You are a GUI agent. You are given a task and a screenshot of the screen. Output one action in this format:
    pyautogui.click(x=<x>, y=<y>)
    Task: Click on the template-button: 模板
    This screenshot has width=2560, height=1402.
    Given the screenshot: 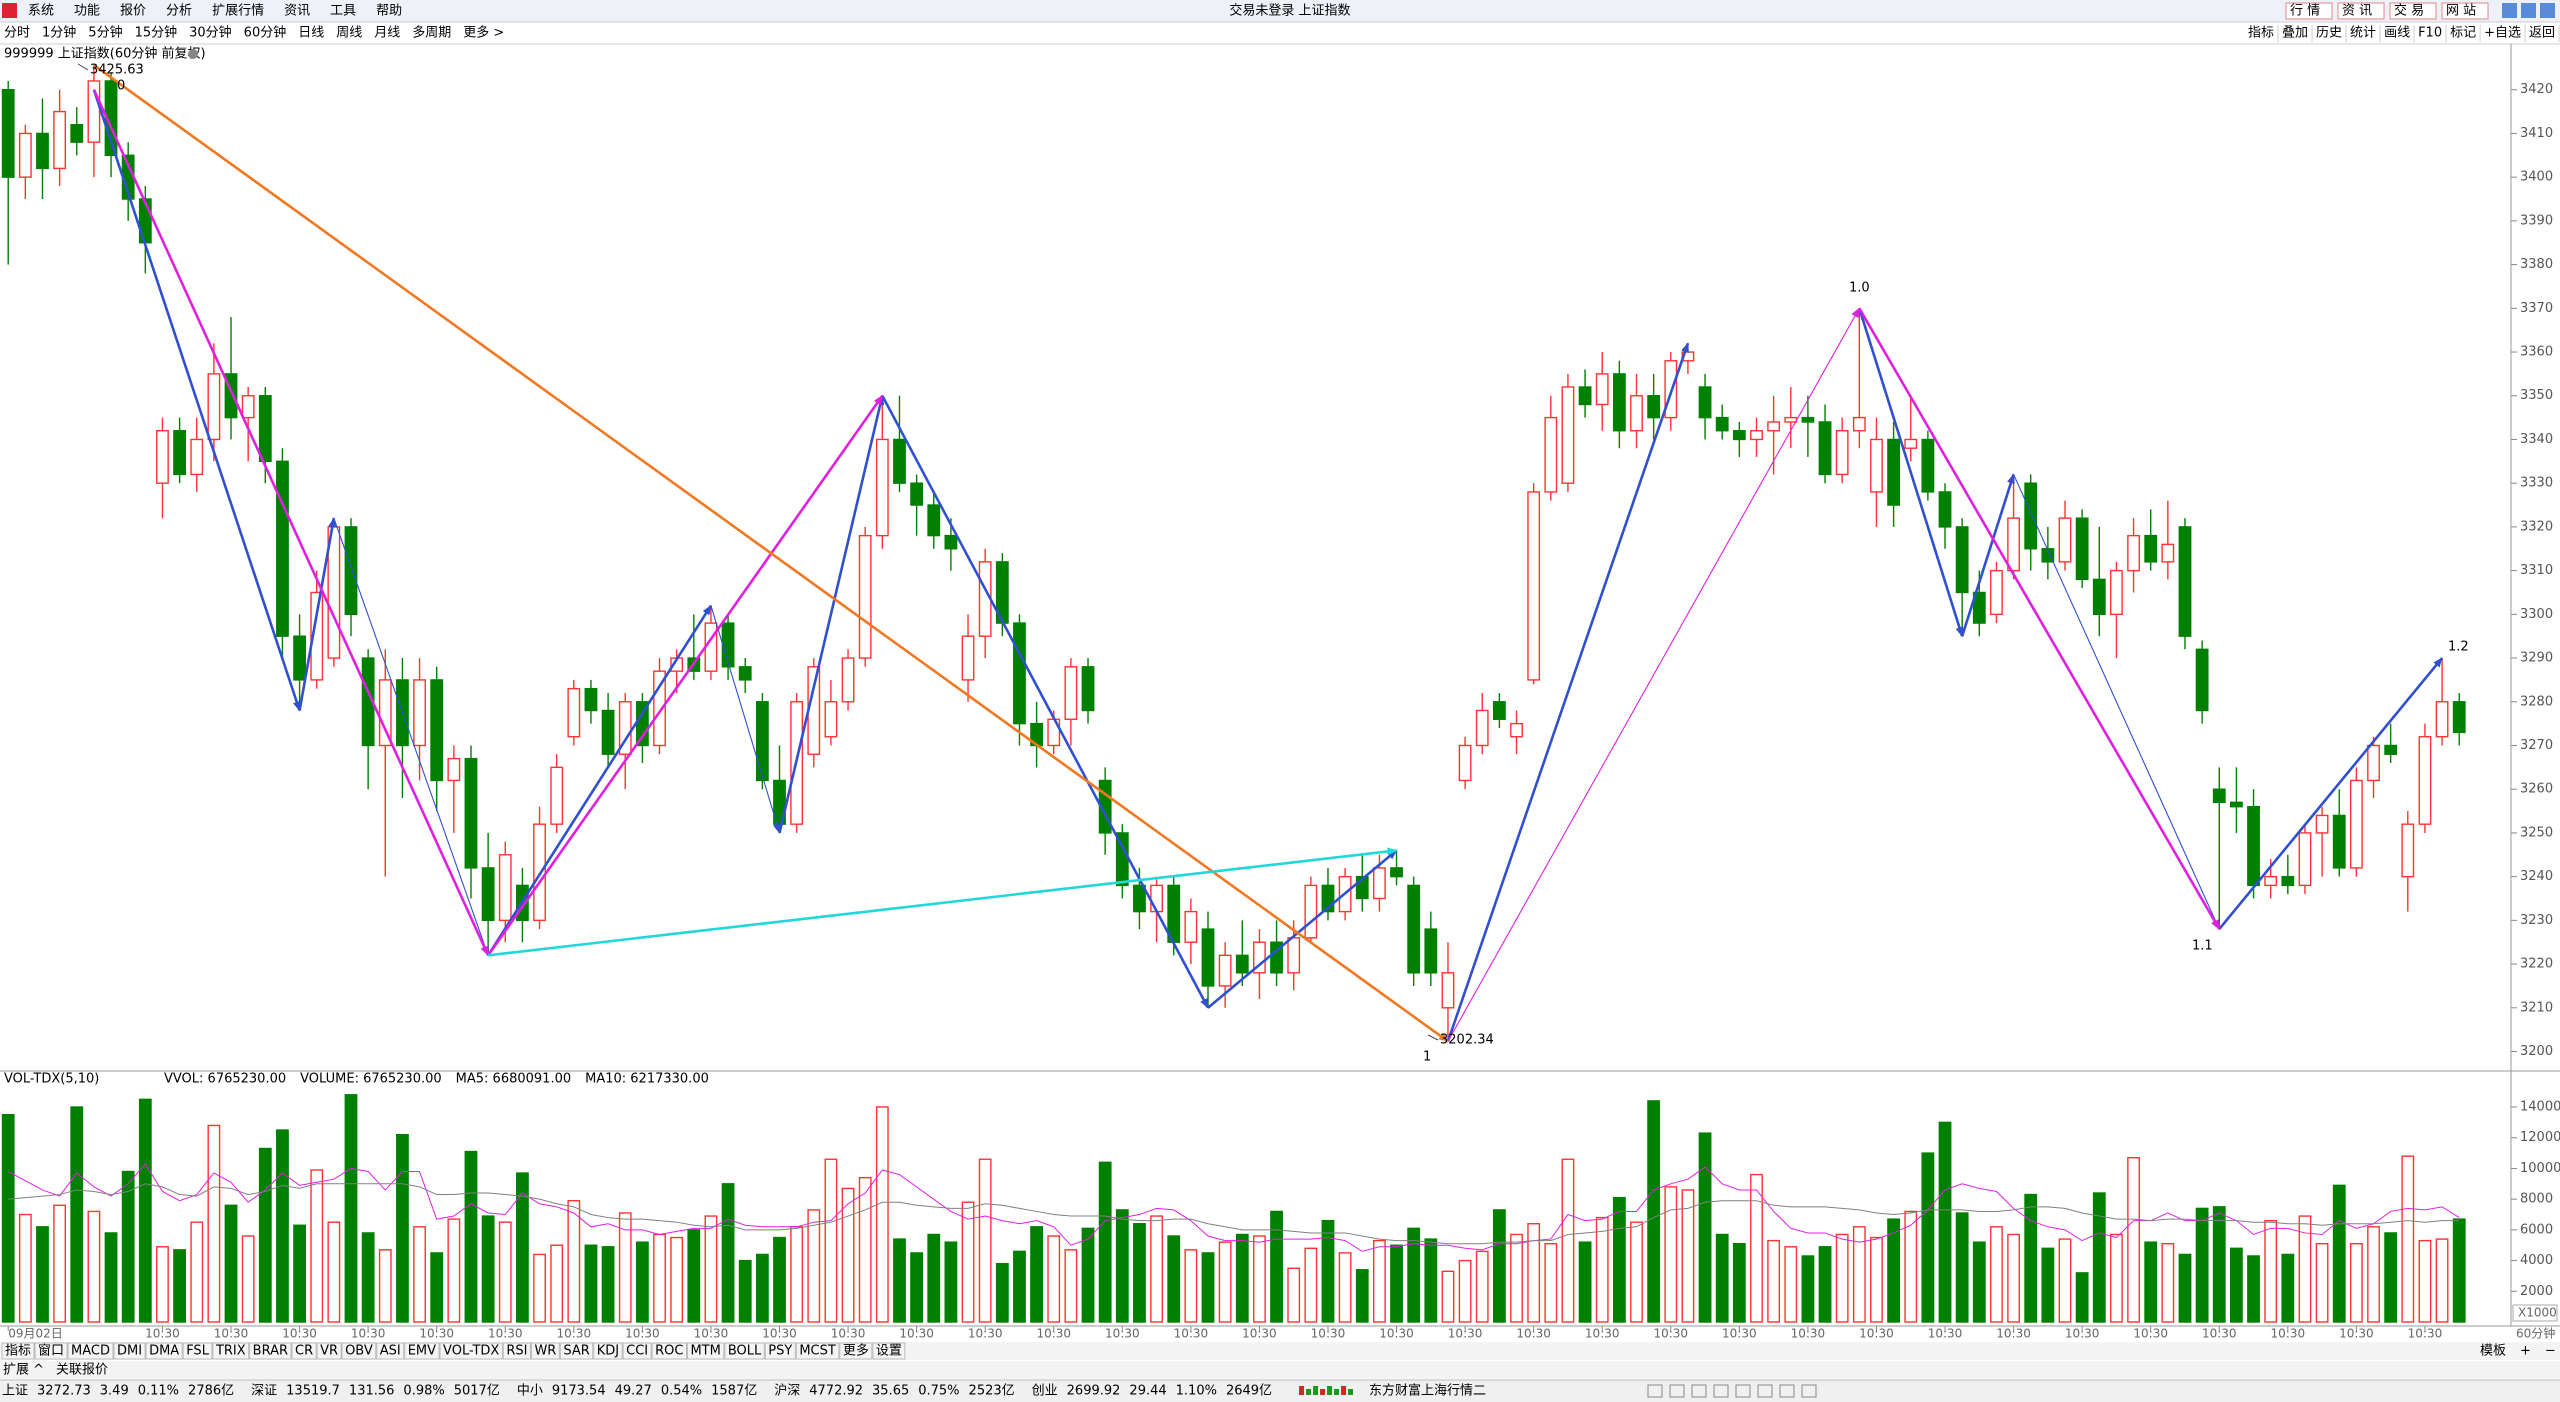 What is the action you would take?
    pyautogui.click(x=2493, y=1351)
    